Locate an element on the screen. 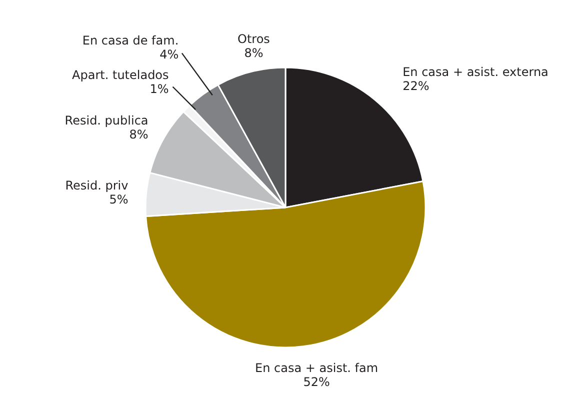  data-label: 5% is located at coordinates (118, 199).